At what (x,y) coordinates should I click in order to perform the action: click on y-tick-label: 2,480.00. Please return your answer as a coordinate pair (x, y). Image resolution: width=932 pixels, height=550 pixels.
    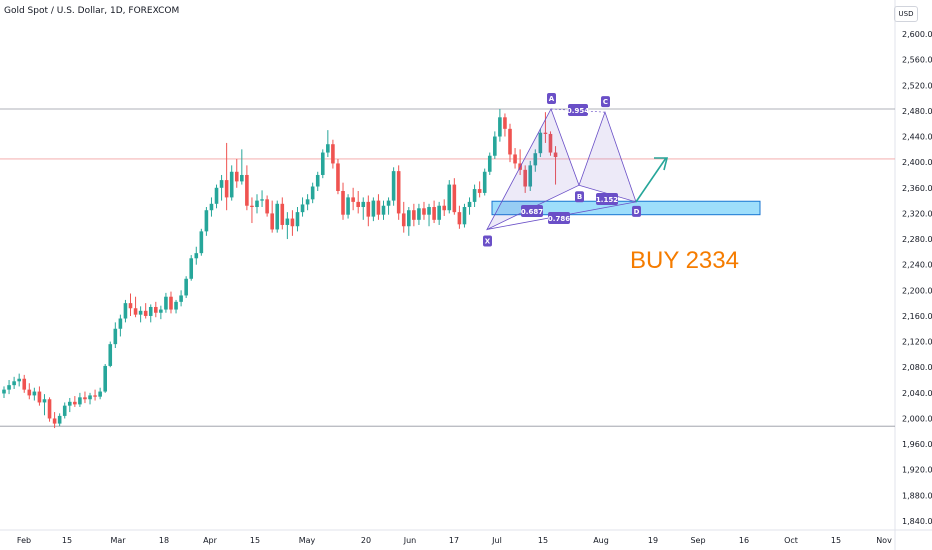
    Looking at the image, I should click on (917, 111).